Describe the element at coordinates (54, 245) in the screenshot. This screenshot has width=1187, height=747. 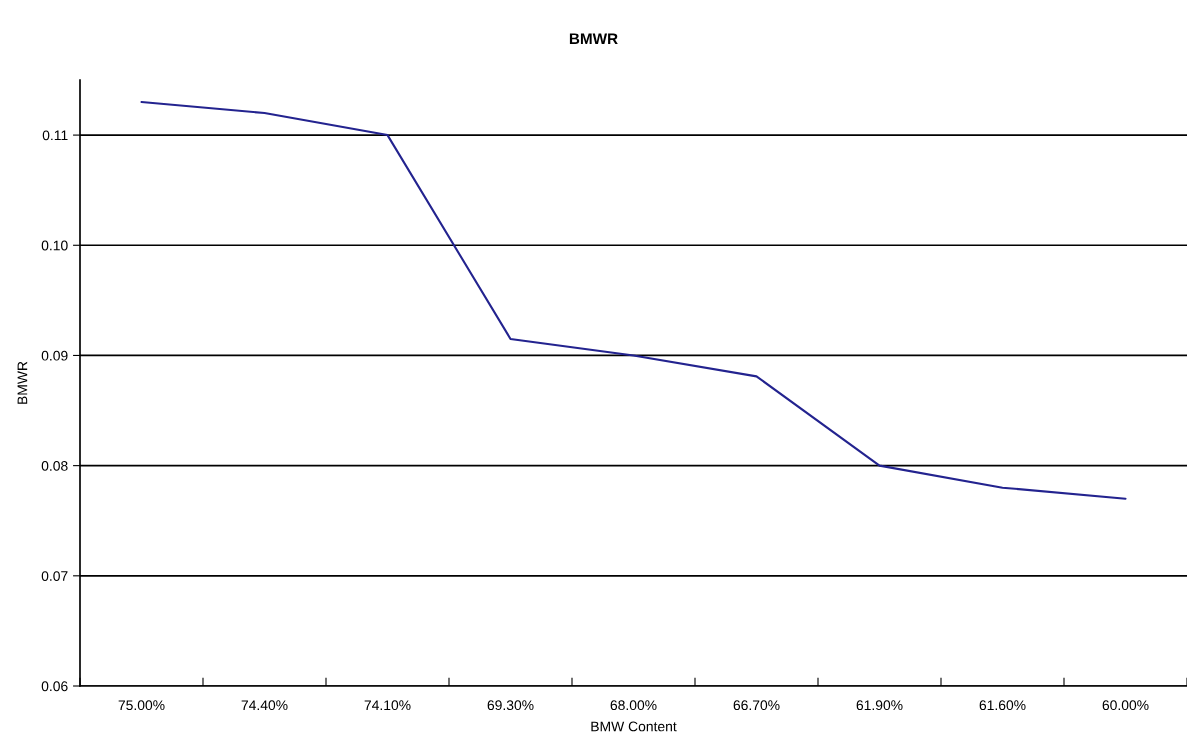
I see `y-tick-label: 0.10` at that location.